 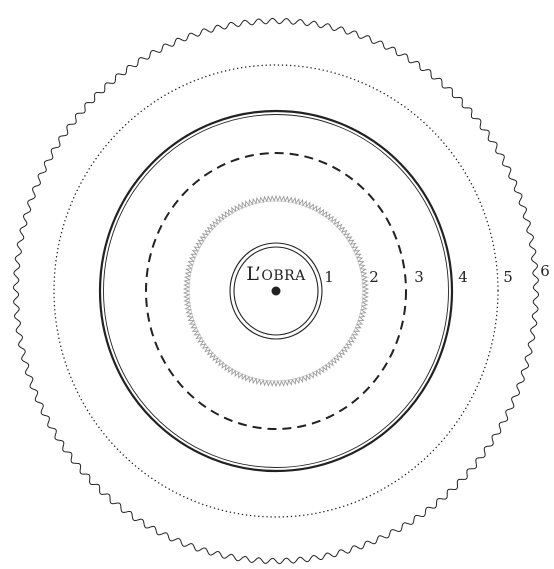 What do you see at coordinates (329, 277) in the screenshot?
I see `ring-label-1: 1` at bounding box center [329, 277].